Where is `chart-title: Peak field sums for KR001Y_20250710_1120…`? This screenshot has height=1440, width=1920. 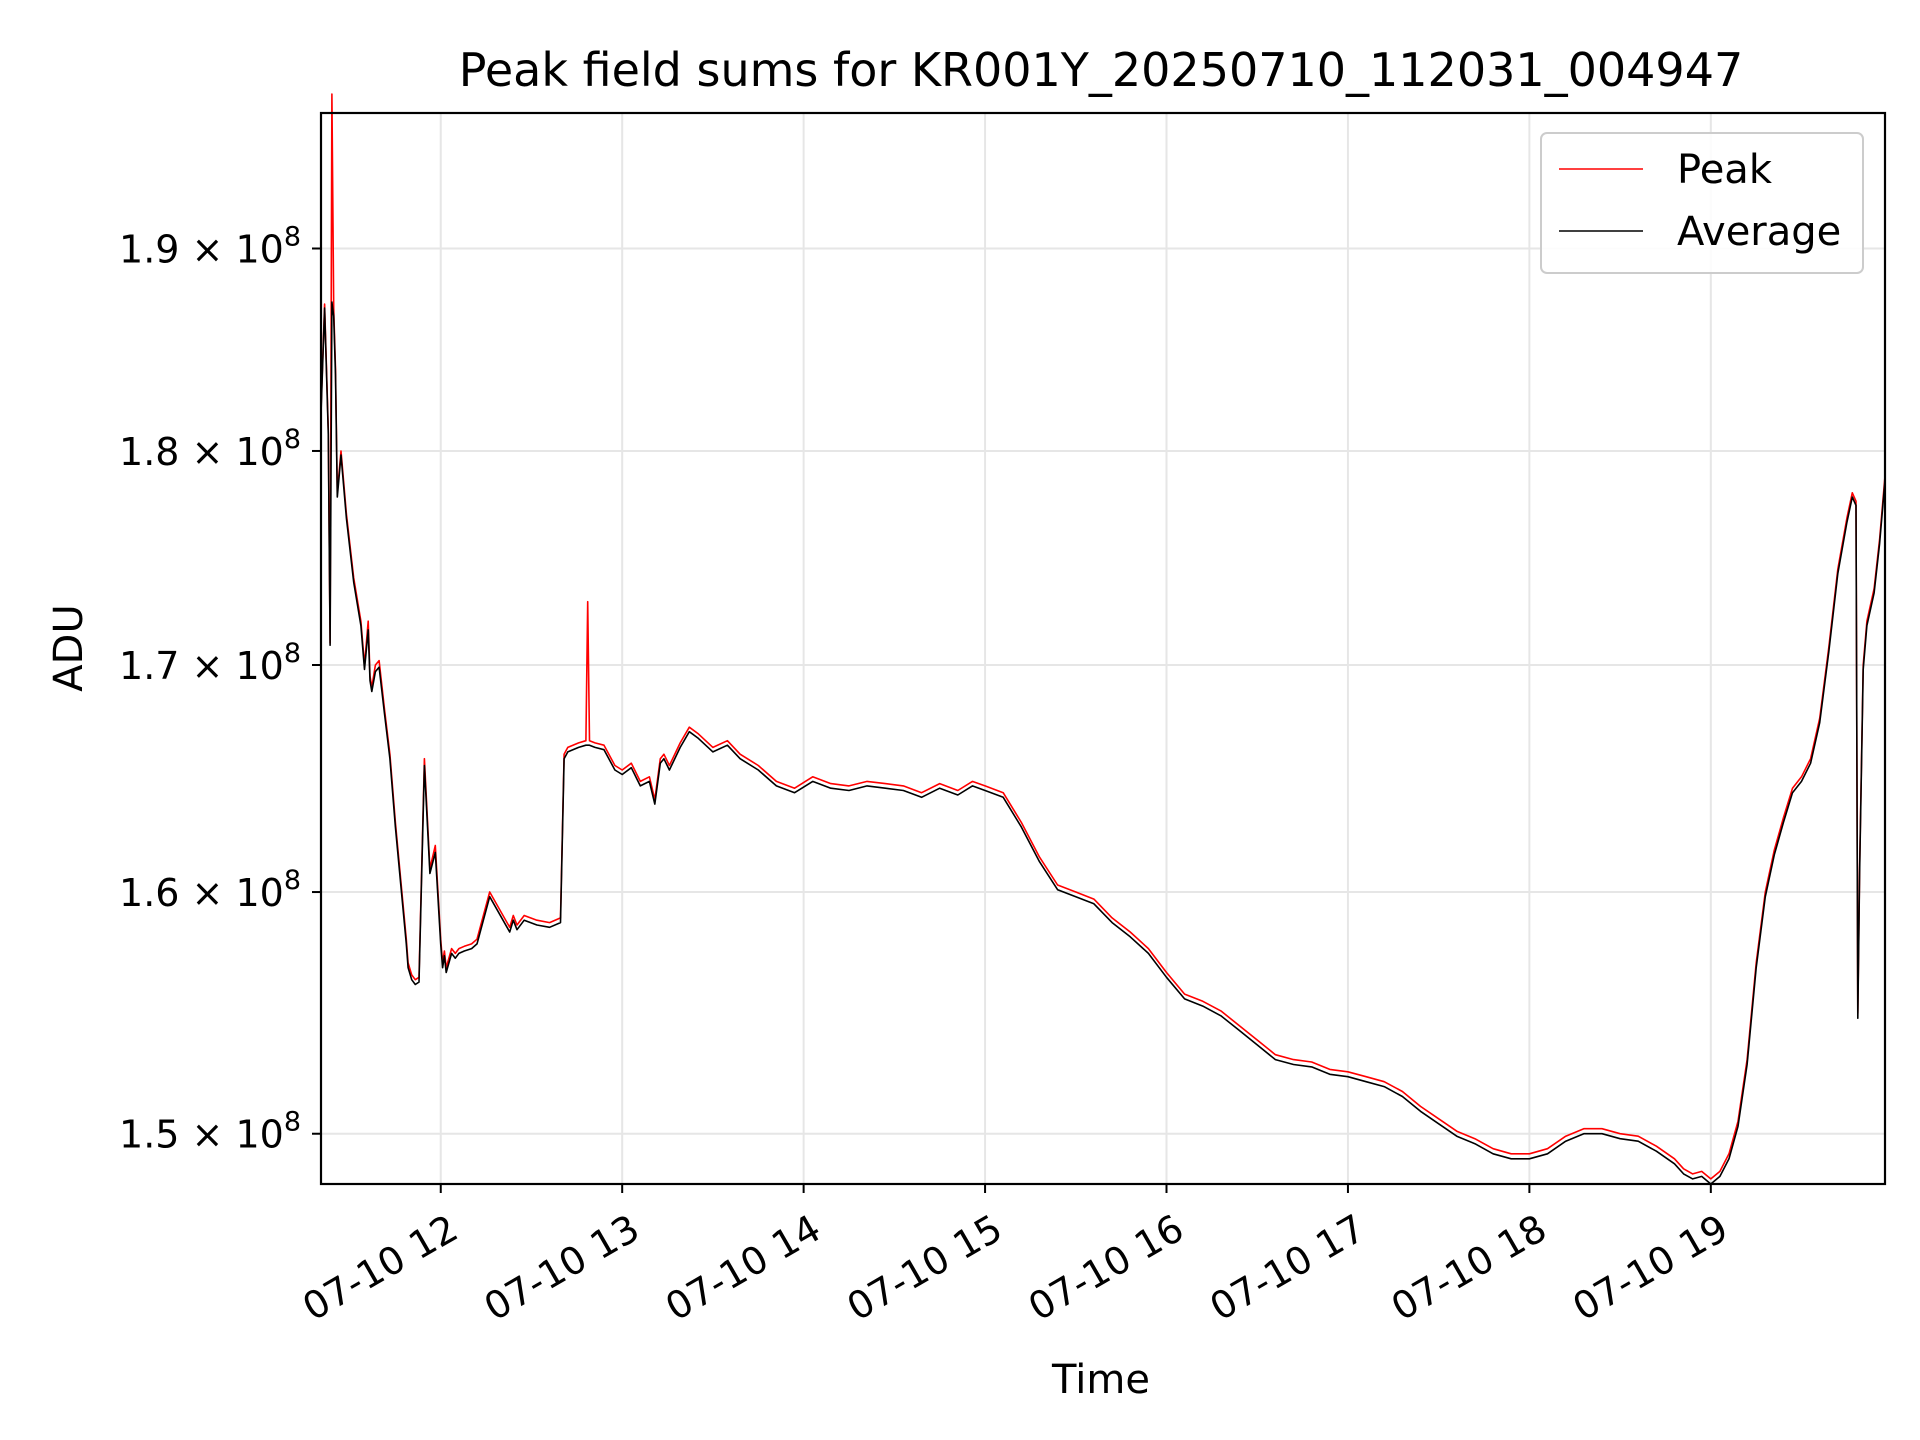 chart-title: Peak field sums for KR001Y_20250710_1120… is located at coordinates (1101, 70).